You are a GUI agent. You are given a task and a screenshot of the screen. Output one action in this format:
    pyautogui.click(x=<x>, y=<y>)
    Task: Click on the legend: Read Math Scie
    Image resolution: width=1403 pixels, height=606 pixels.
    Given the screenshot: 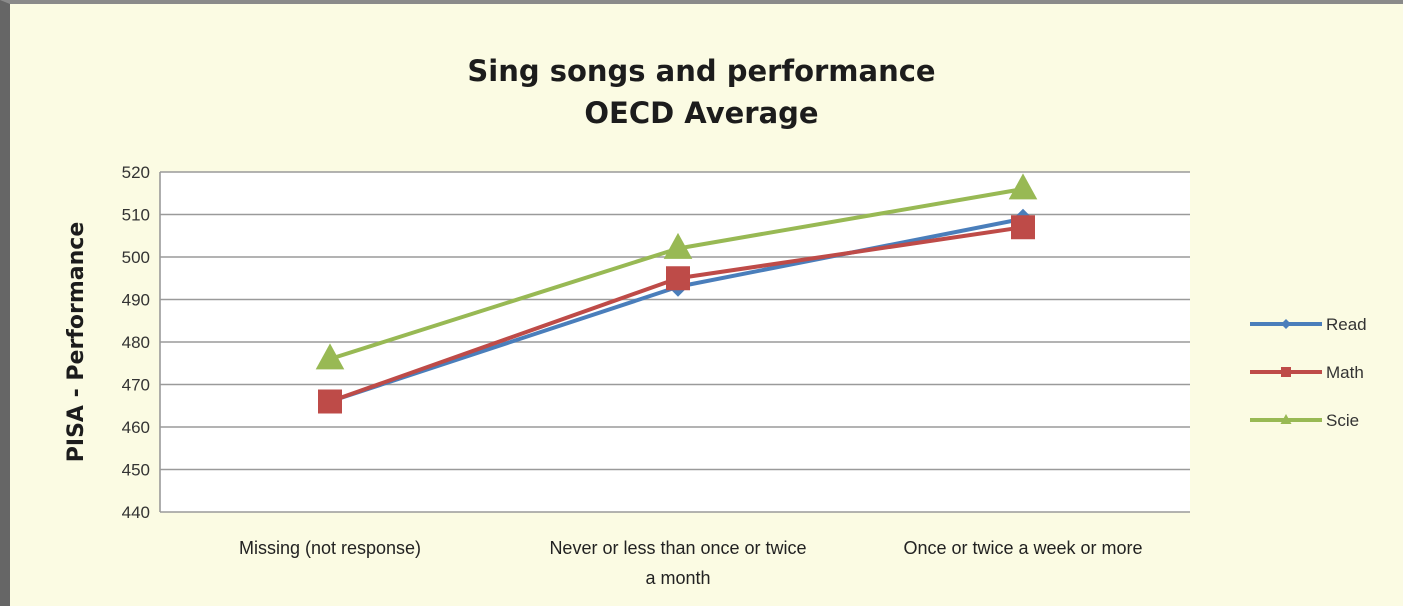 What is the action you would take?
    pyautogui.click(x=1308, y=372)
    